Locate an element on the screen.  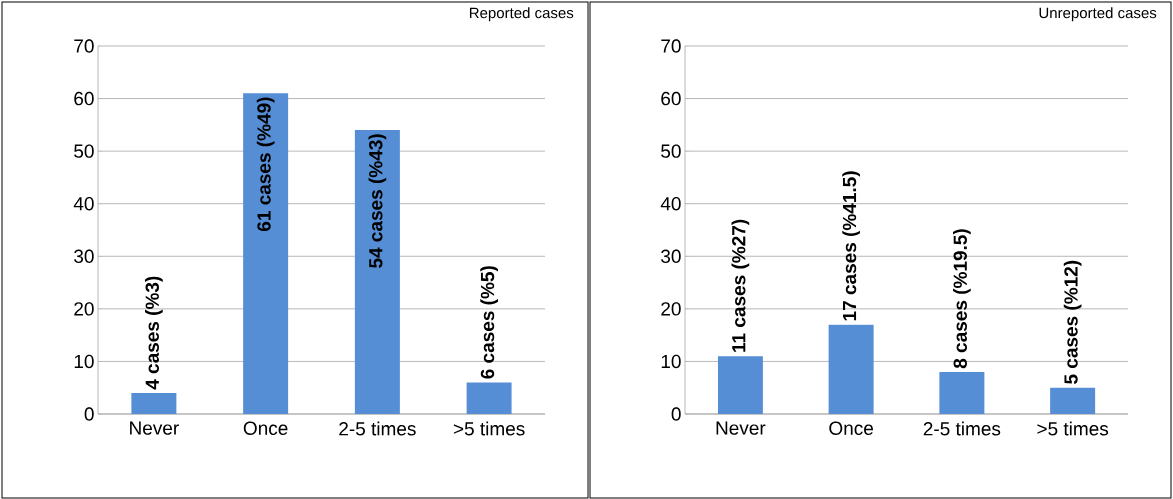
data-label: 8 cases (%19.5) is located at coordinates (962, 299).